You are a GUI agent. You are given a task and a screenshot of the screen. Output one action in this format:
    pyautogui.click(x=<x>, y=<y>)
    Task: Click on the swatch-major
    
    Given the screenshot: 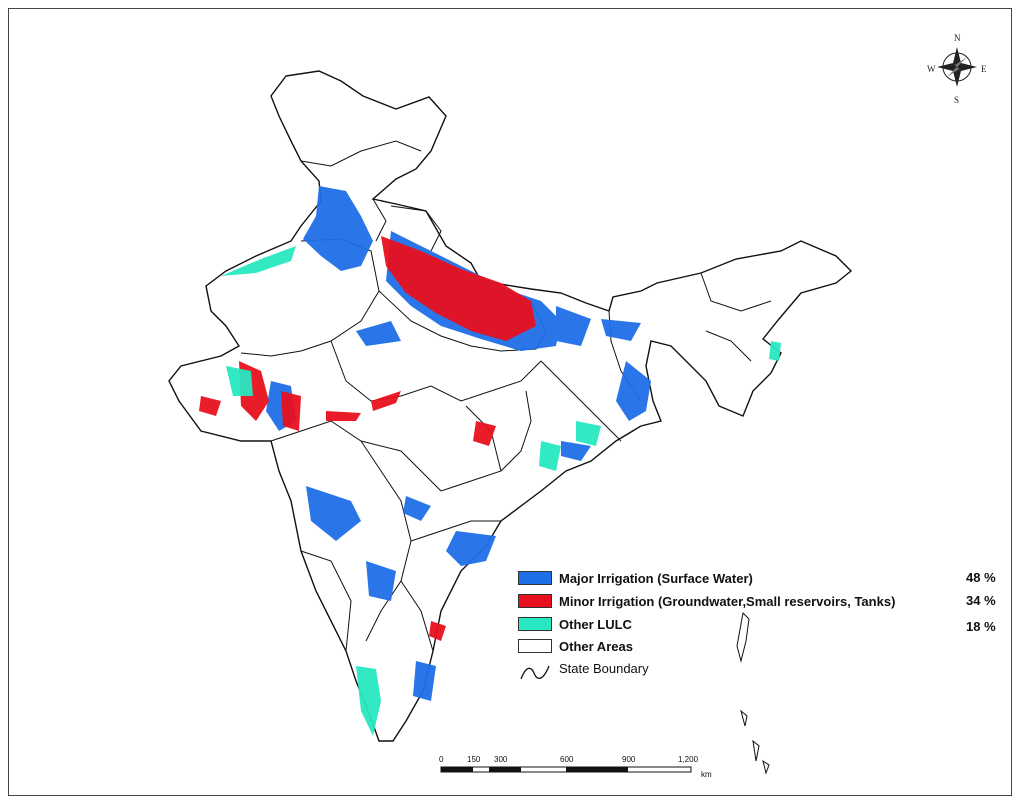 What is the action you would take?
    pyautogui.click(x=535, y=578)
    